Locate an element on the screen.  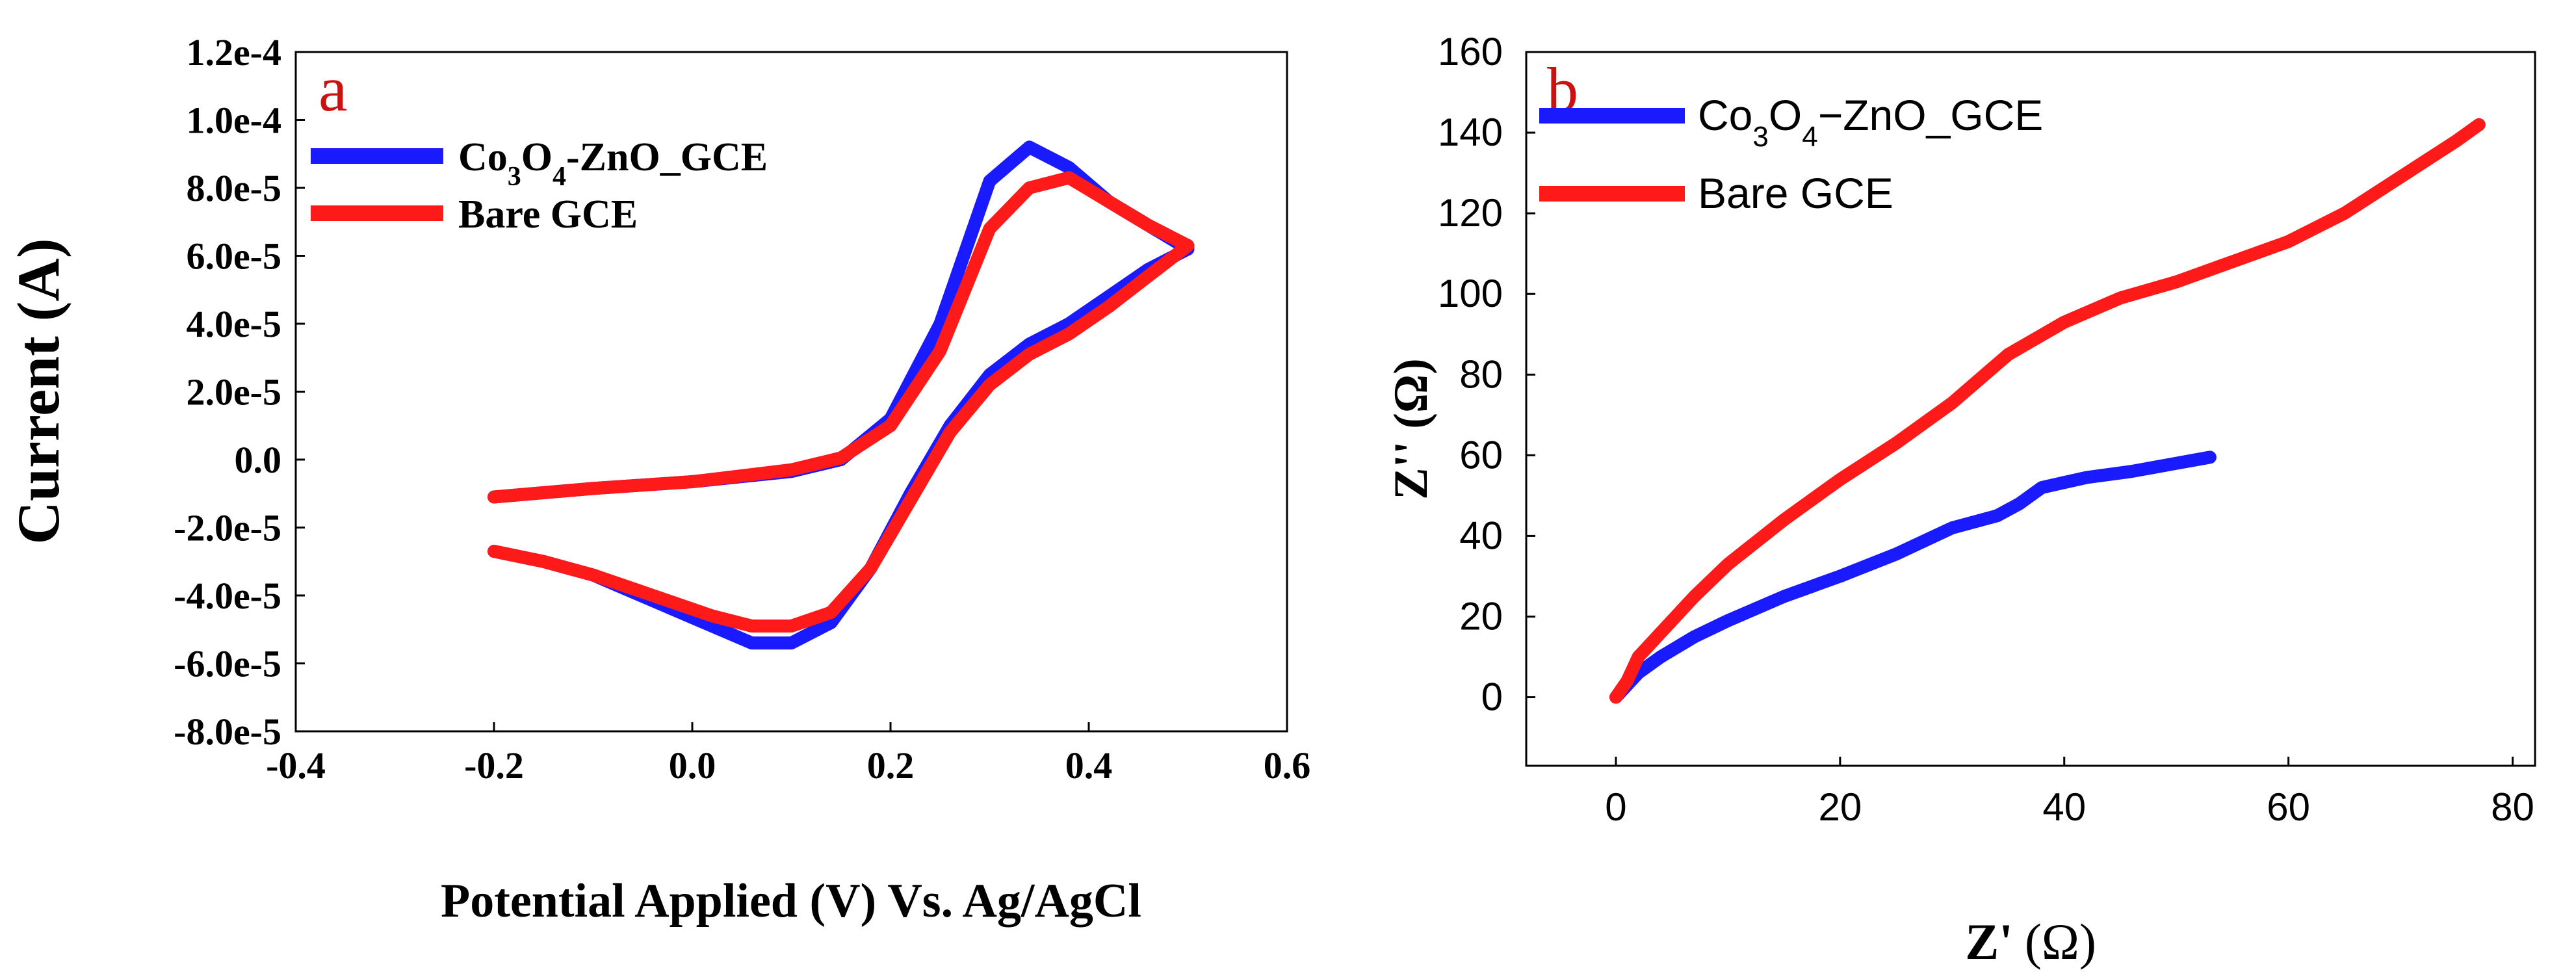
panel-b-y-tick-label: 160 is located at coordinates (1470, 51).